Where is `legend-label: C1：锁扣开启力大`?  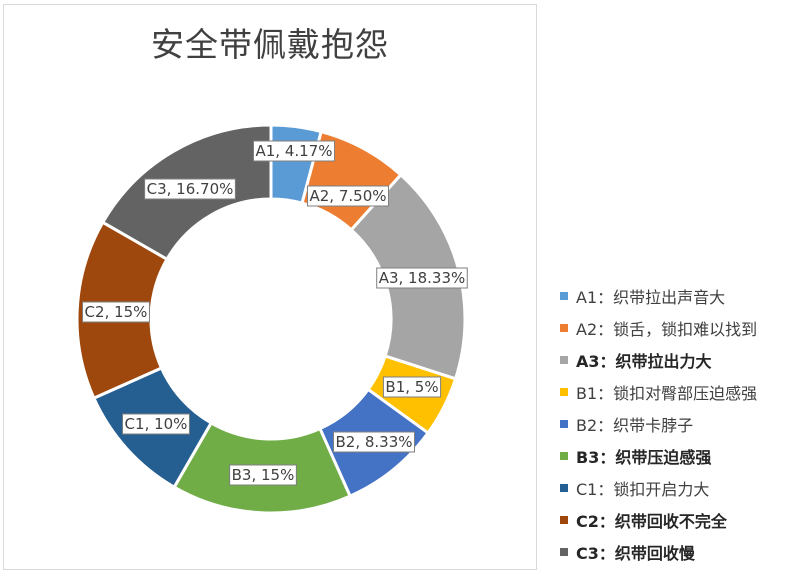
legend-label: C1：锁扣开启力大 is located at coordinates (643, 489).